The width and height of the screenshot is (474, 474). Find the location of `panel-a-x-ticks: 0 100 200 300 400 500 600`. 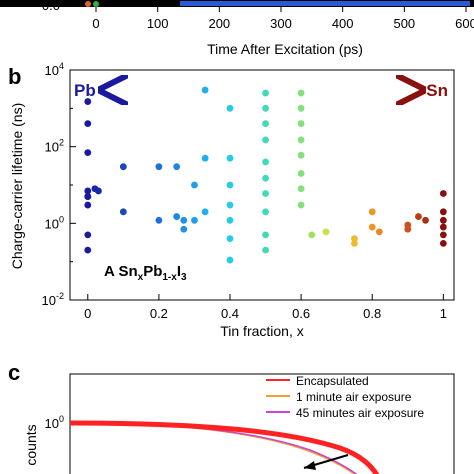

panel-a-x-ticks: 0 100 200 300 400 500 600 is located at coordinates (283, 19).